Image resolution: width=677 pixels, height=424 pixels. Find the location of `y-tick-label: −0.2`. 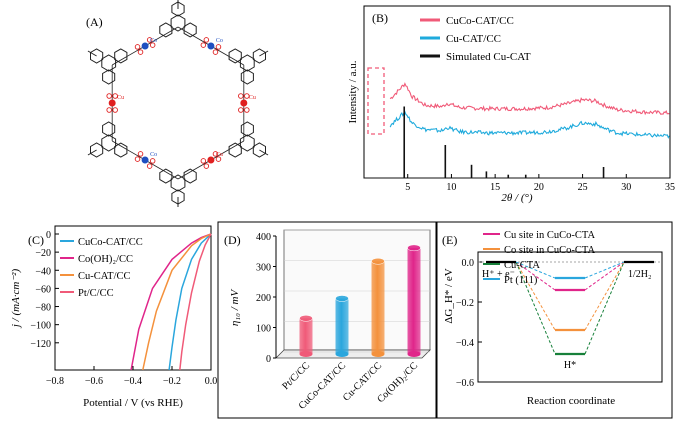

y-tick-label: −0.2 is located at coordinates (465, 303).